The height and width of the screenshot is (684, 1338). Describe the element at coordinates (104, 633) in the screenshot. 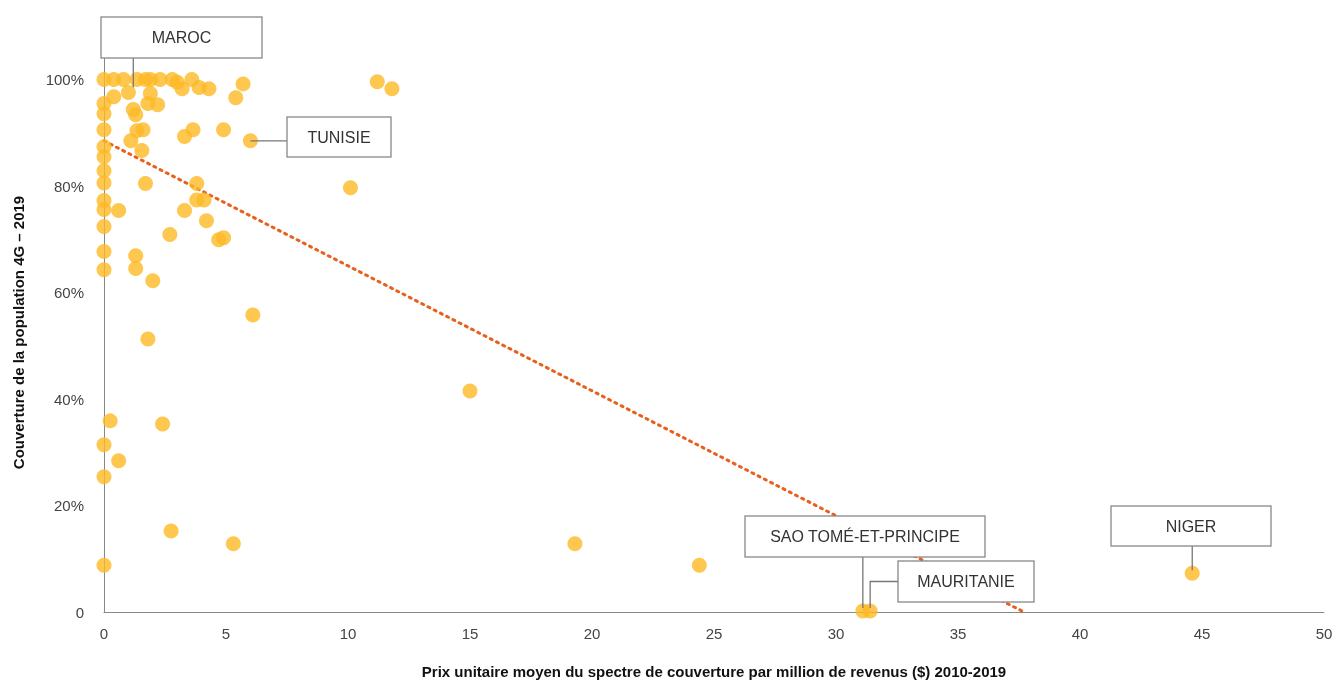

I see `x-tick-label: 0` at that location.